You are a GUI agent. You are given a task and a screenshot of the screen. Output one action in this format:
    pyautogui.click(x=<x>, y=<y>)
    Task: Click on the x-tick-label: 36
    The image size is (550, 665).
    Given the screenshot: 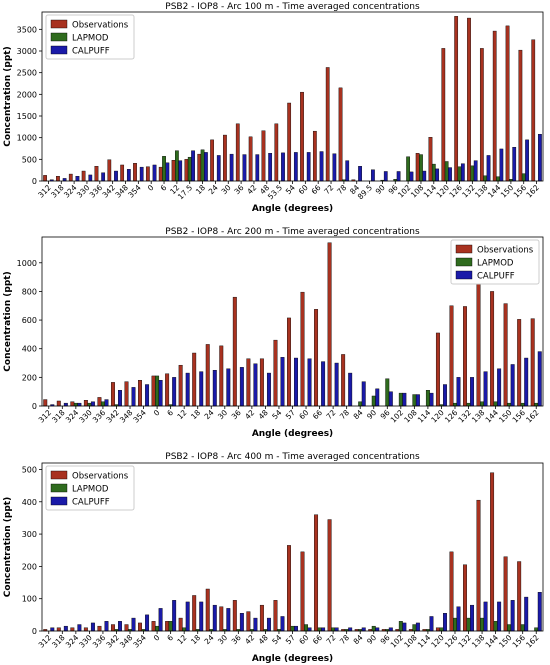 What is the action you would take?
    pyautogui.click(x=238, y=189)
    